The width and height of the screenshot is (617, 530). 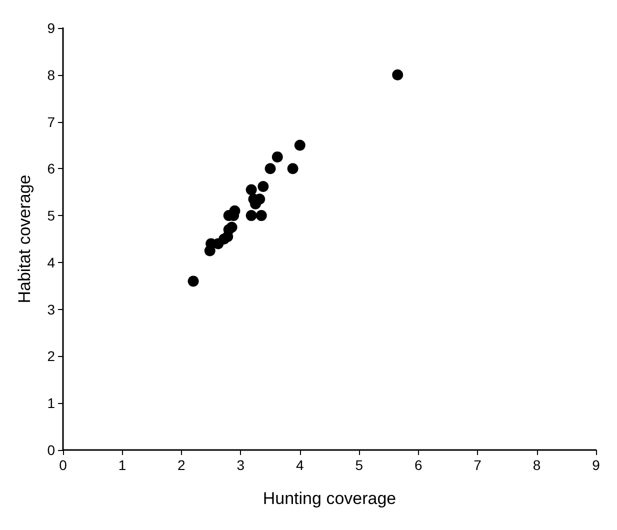 What do you see at coordinates (418, 465) in the screenshot?
I see `x-tick-label: 6` at bounding box center [418, 465].